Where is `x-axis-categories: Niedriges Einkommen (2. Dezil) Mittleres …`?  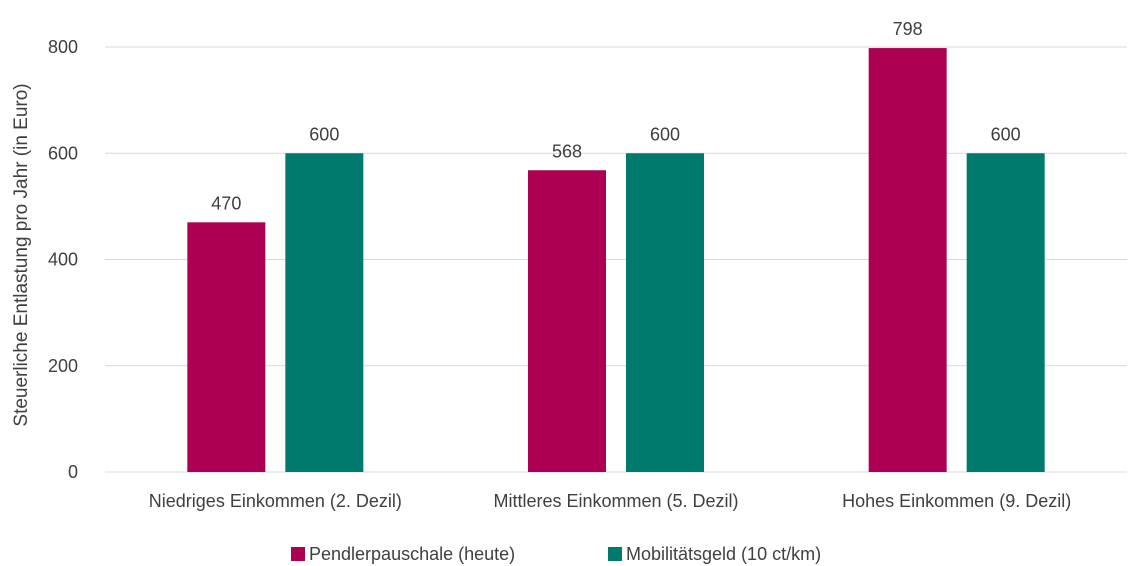 x-axis-categories: Niedriges Einkommen (2. Dezil) Mittleres … is located at coordinates (610, 501).